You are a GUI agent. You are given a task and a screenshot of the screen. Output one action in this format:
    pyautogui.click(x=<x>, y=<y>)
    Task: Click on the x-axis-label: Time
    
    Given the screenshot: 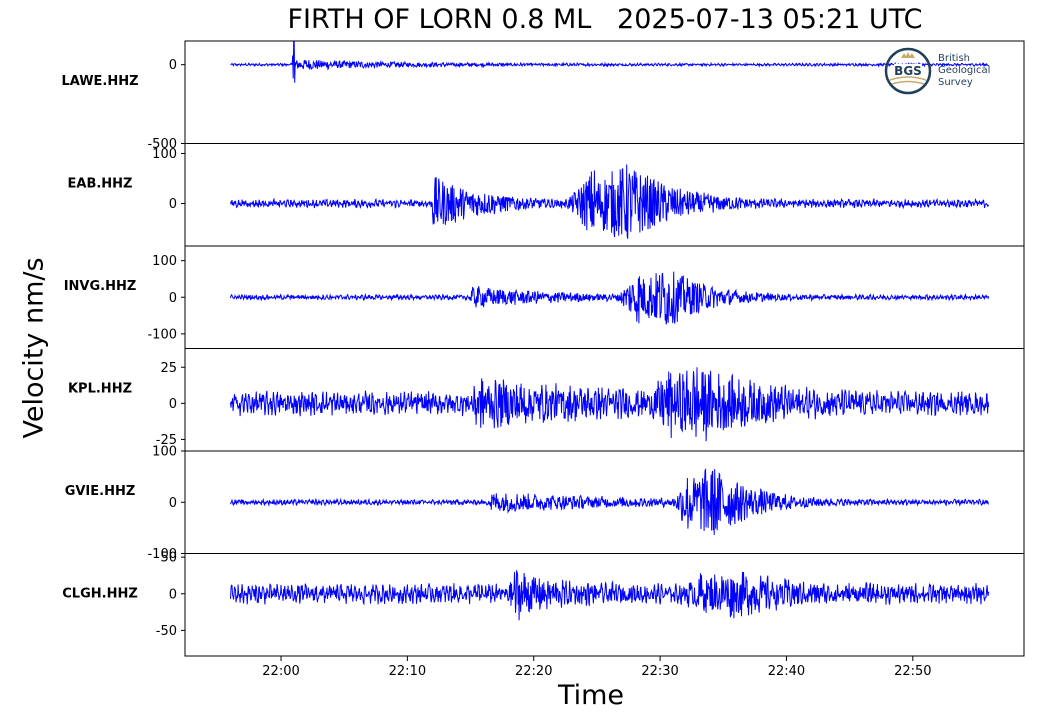 What is the action you would take?
    pyautogui.click(x=591, y=695)
    